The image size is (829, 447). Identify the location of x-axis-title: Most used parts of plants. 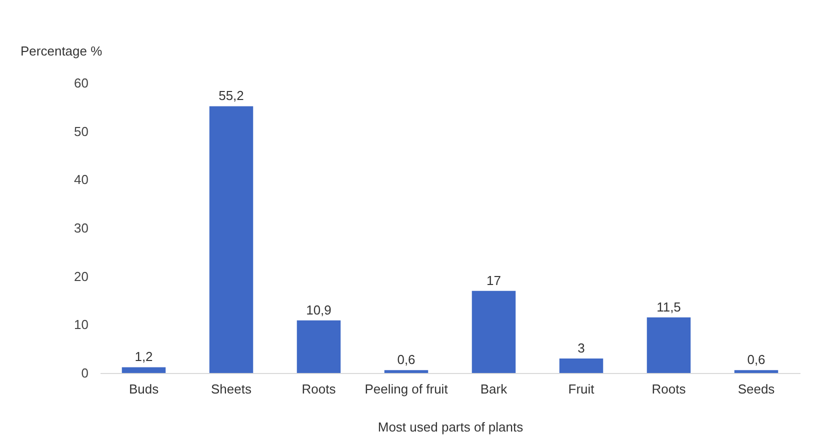
(451, 427).